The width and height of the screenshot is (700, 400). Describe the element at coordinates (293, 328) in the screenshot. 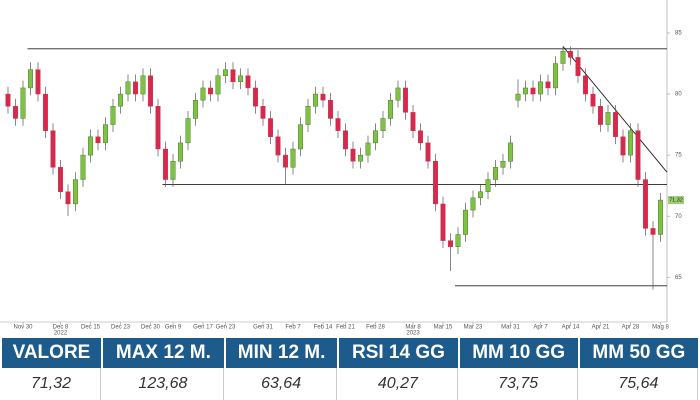

I see `x-tick-label: Feb 7` at that location.